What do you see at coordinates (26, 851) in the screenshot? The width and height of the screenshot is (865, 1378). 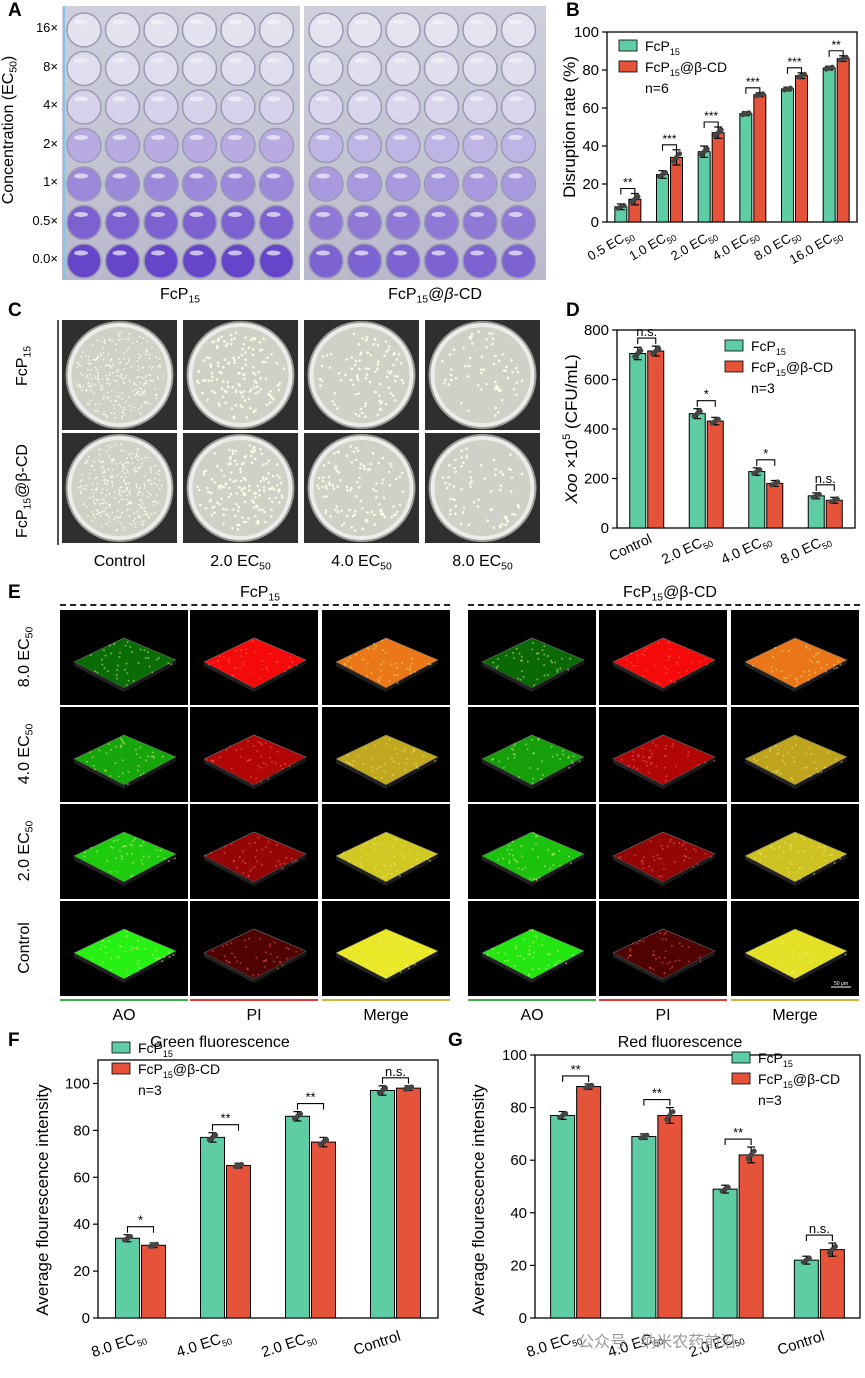 I see `panel-e-row-label: 2.0 EC50` at bounding box center [26, 851].